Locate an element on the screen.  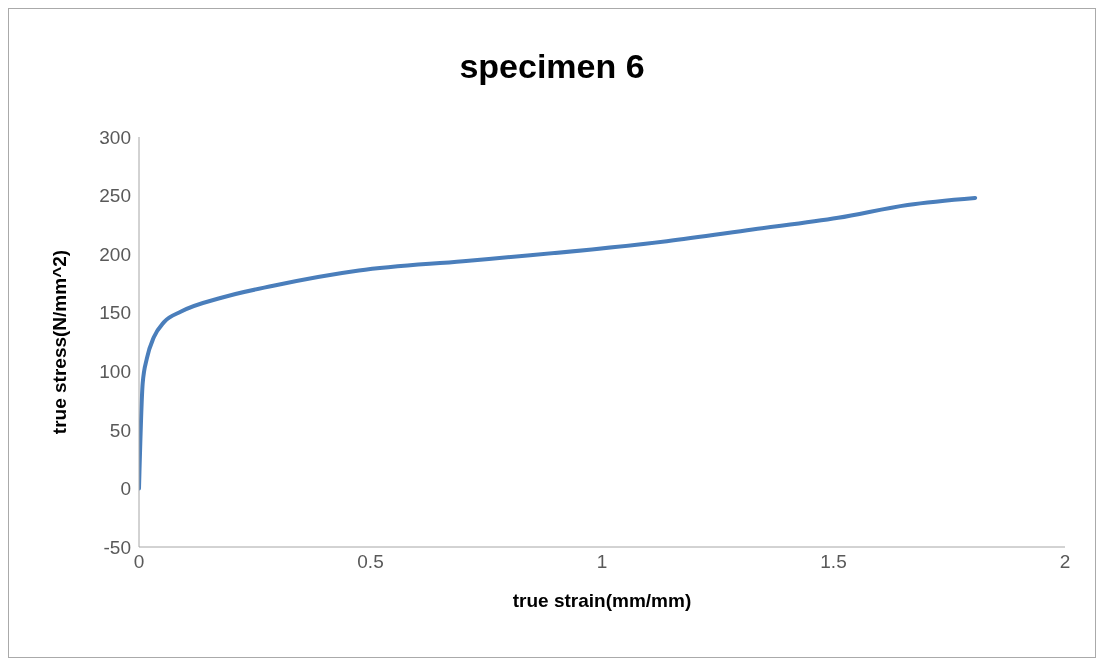
y-tick-label: 100 is located at coordinates (115, 372).